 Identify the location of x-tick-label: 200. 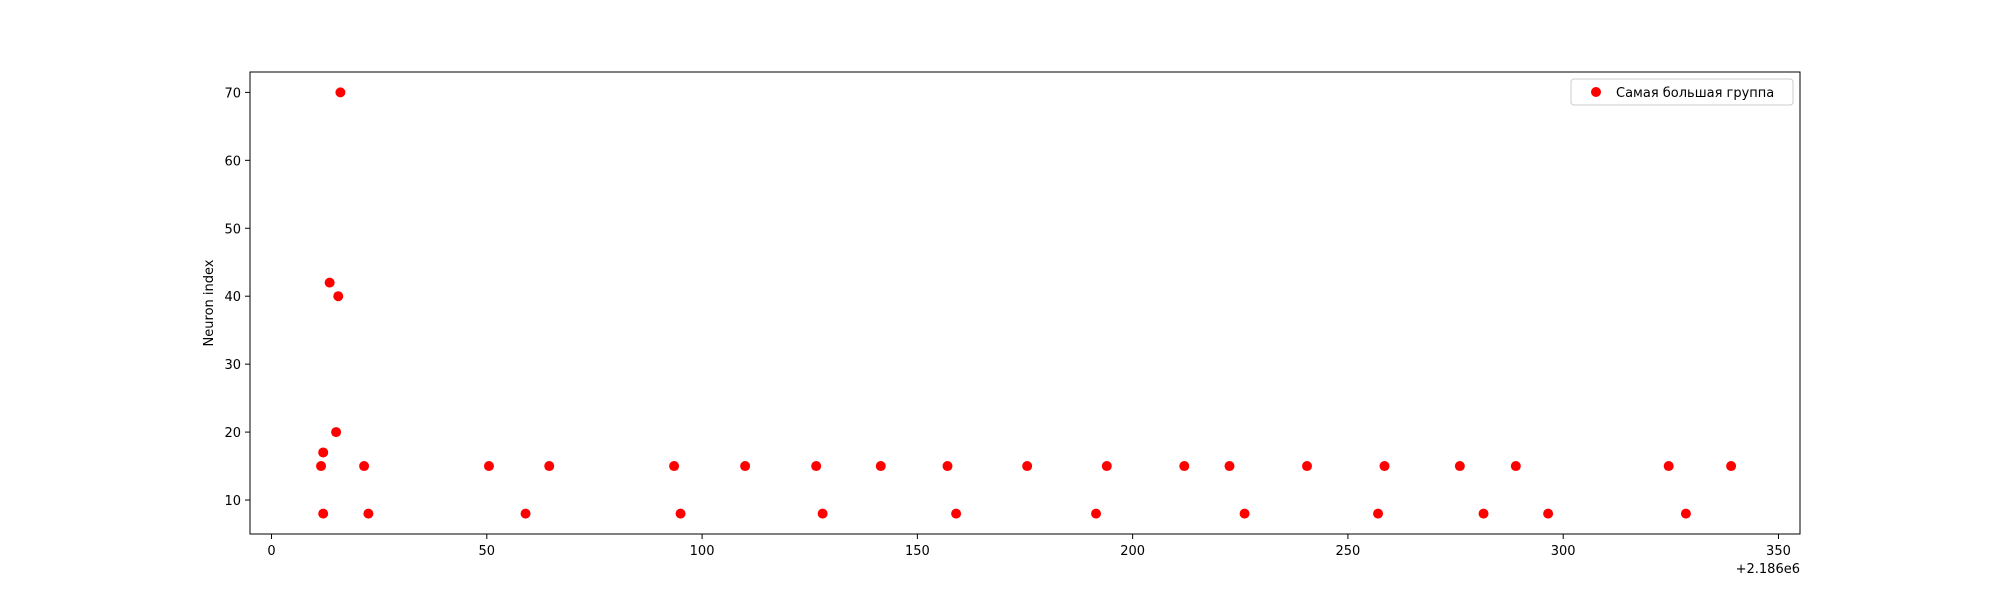
(1132, 551).